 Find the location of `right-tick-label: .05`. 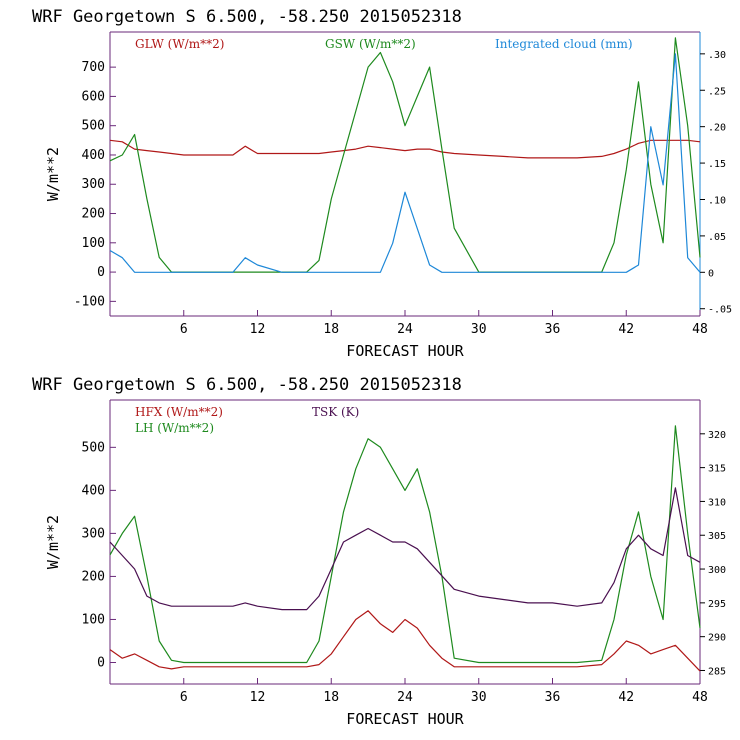

right-tick-label: .05 is located at coordinates (717, 237).